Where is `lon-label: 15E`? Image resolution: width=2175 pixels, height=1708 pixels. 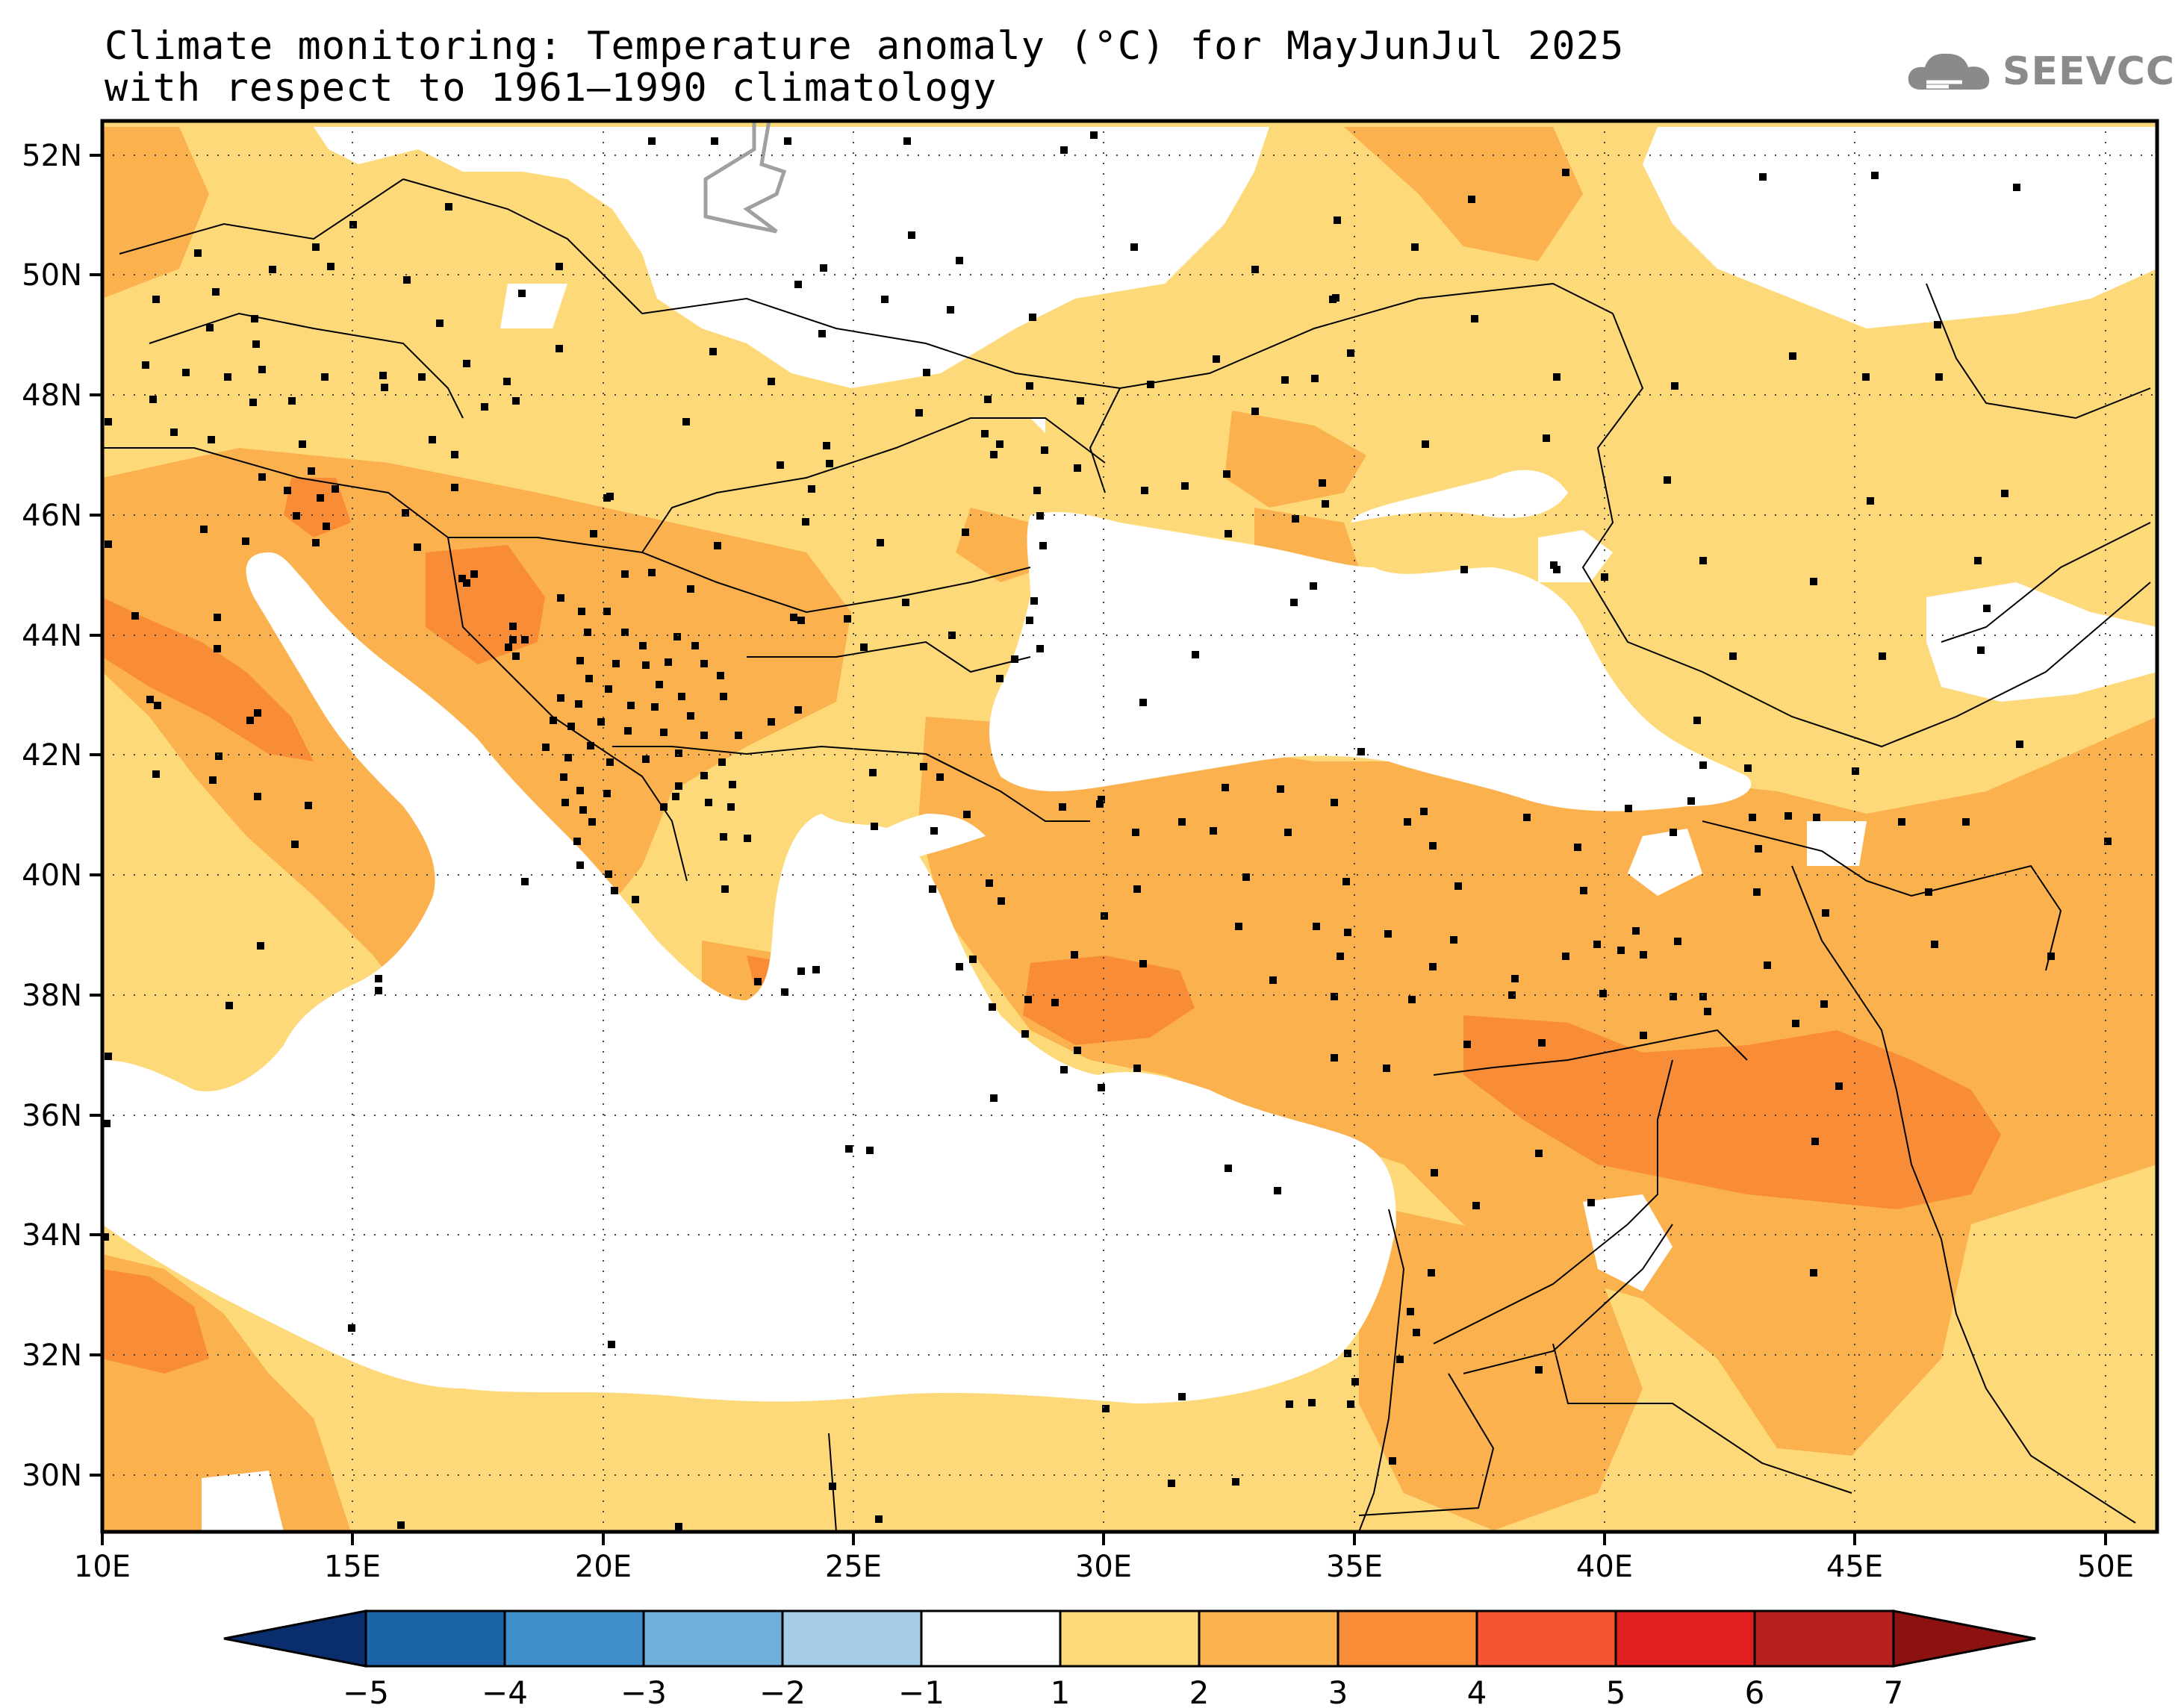
lon-label: 15E is located at coordinates (352, 1567).